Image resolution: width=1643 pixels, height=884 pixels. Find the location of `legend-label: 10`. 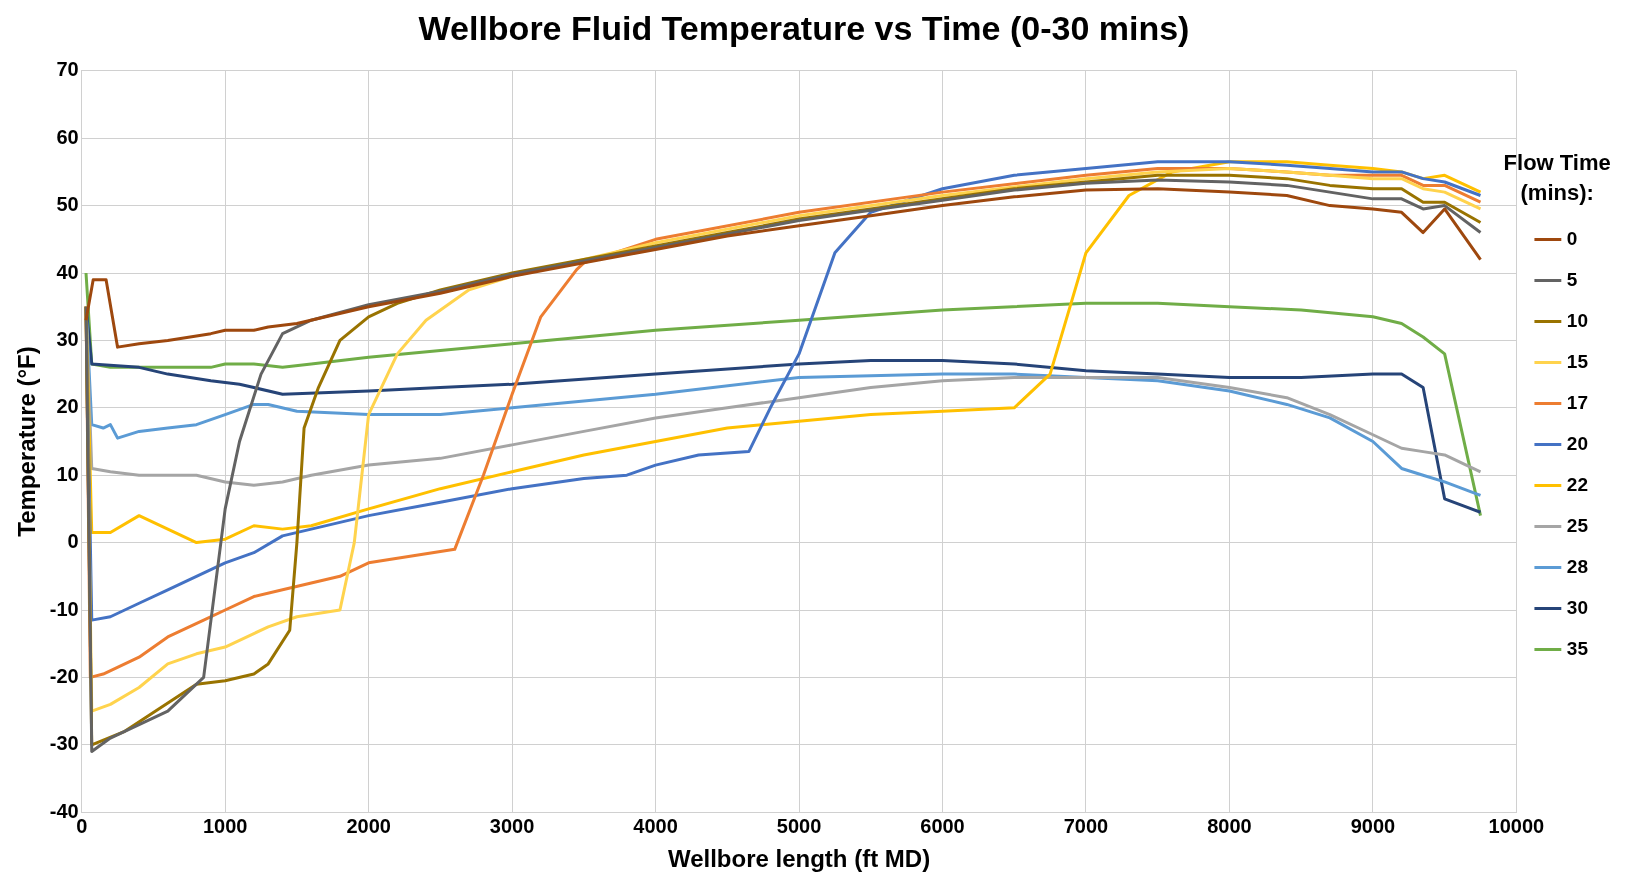

legend-label: 10 is located at coordinates (1577, 320).